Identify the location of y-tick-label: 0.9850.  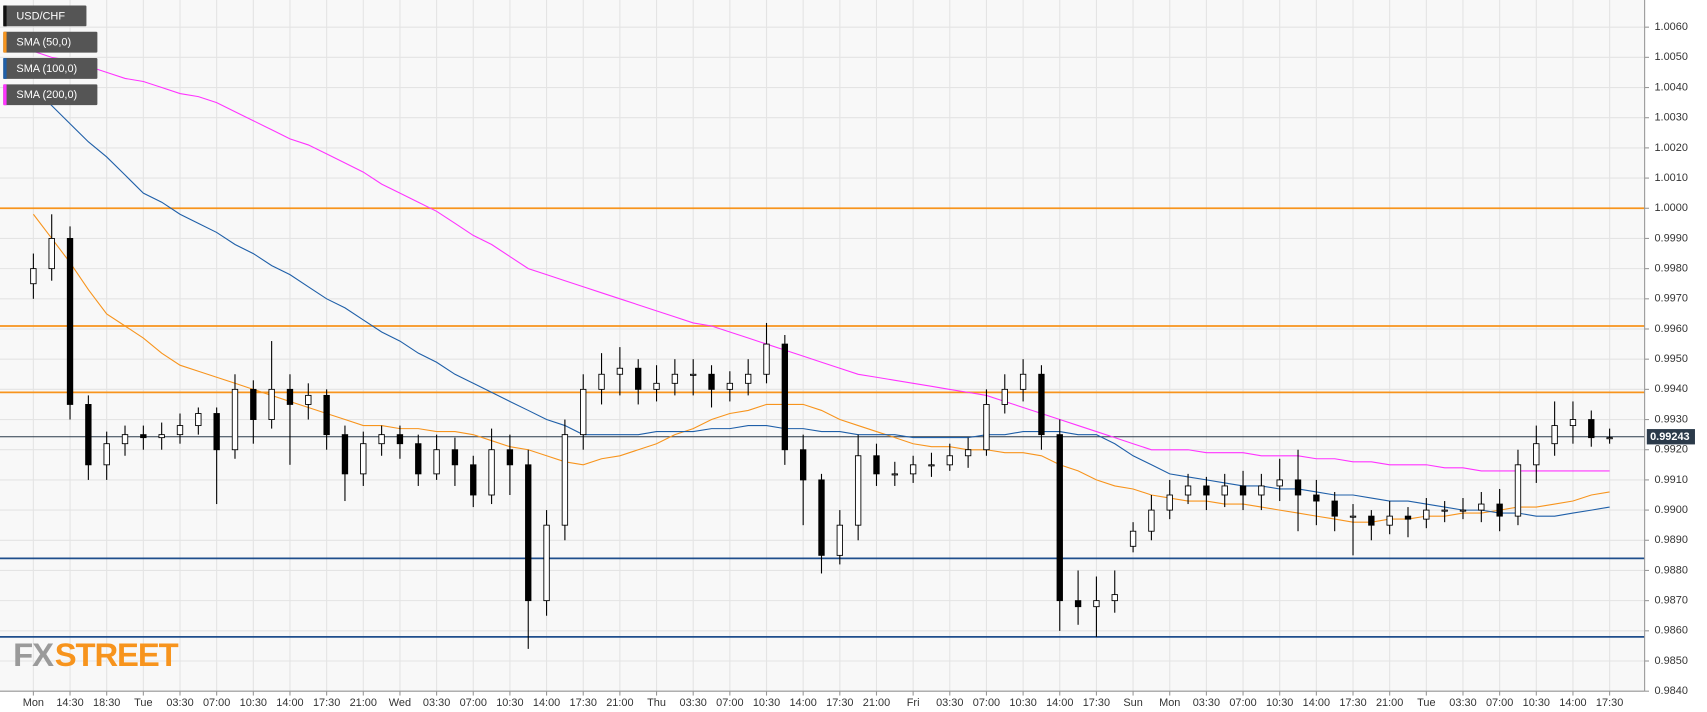
(1670, 661).